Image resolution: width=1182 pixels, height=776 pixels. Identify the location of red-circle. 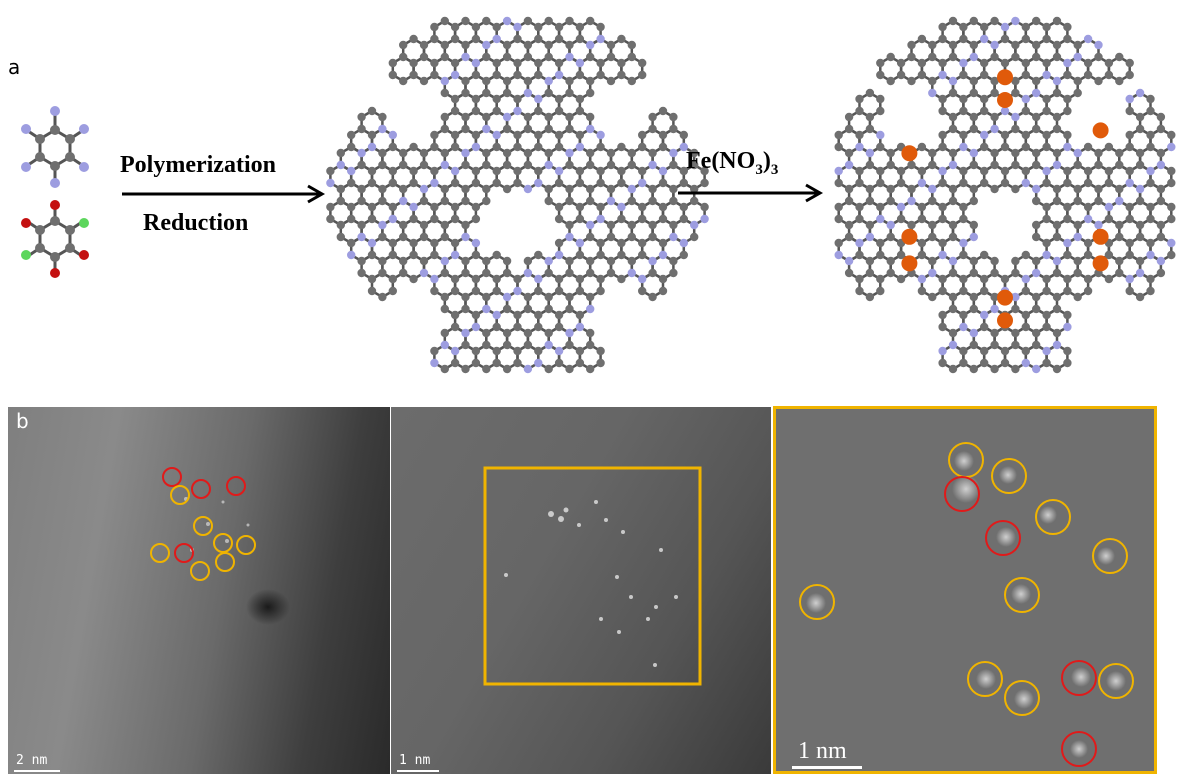
(201, 489).